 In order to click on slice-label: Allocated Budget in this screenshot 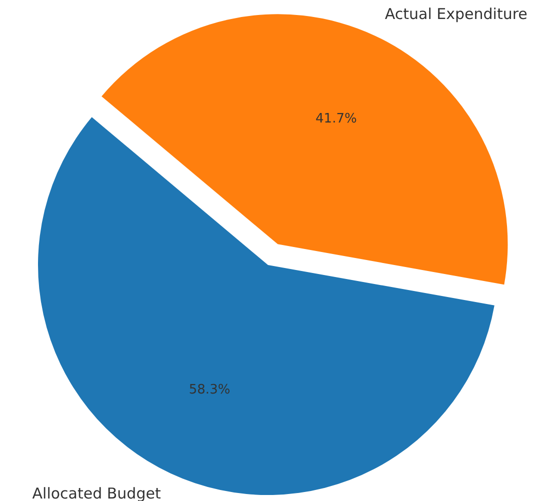, I will do `click(96, 492)`.